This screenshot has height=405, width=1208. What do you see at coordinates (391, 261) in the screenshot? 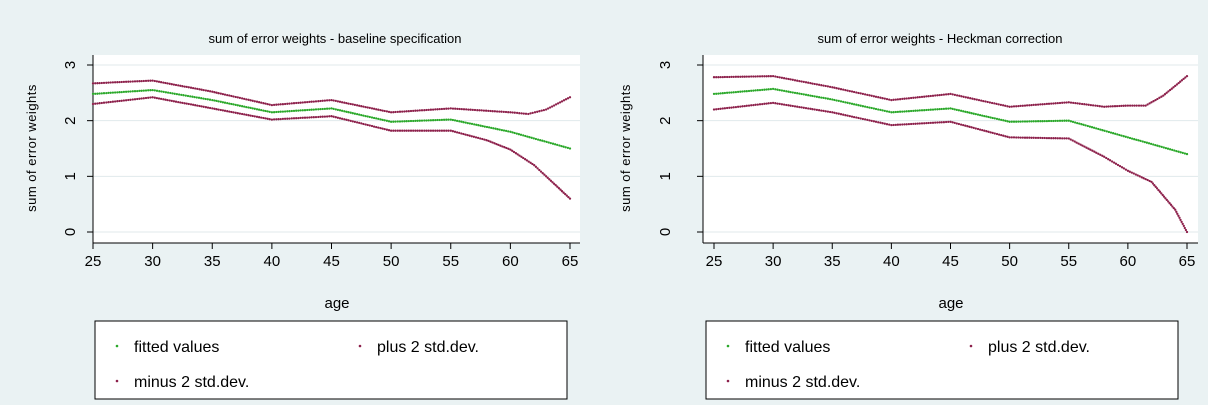
I see `x-tick-label: 50` at bounding box center [391, 261].